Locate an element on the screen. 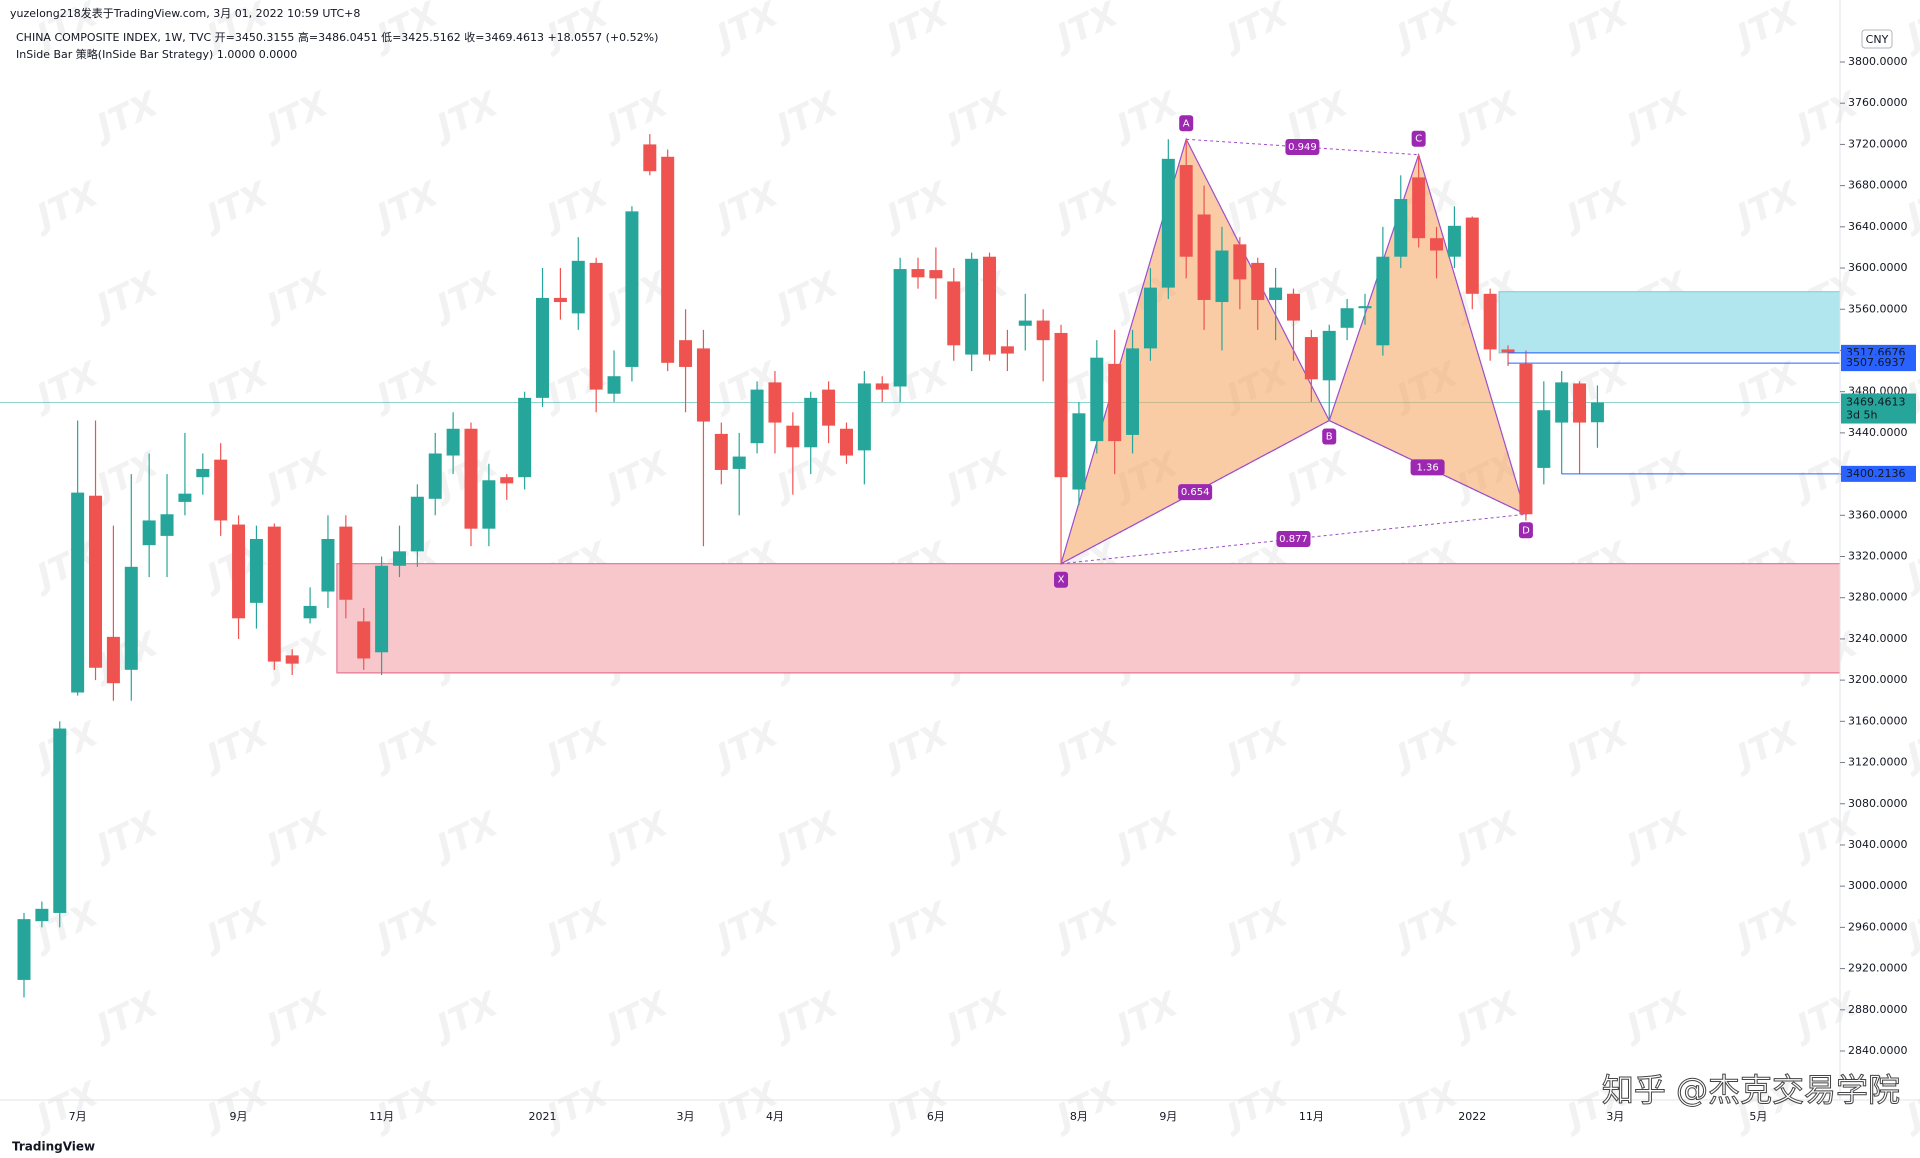  y-tick-label: 3120.0000 is located at coordinates (1878, 762).